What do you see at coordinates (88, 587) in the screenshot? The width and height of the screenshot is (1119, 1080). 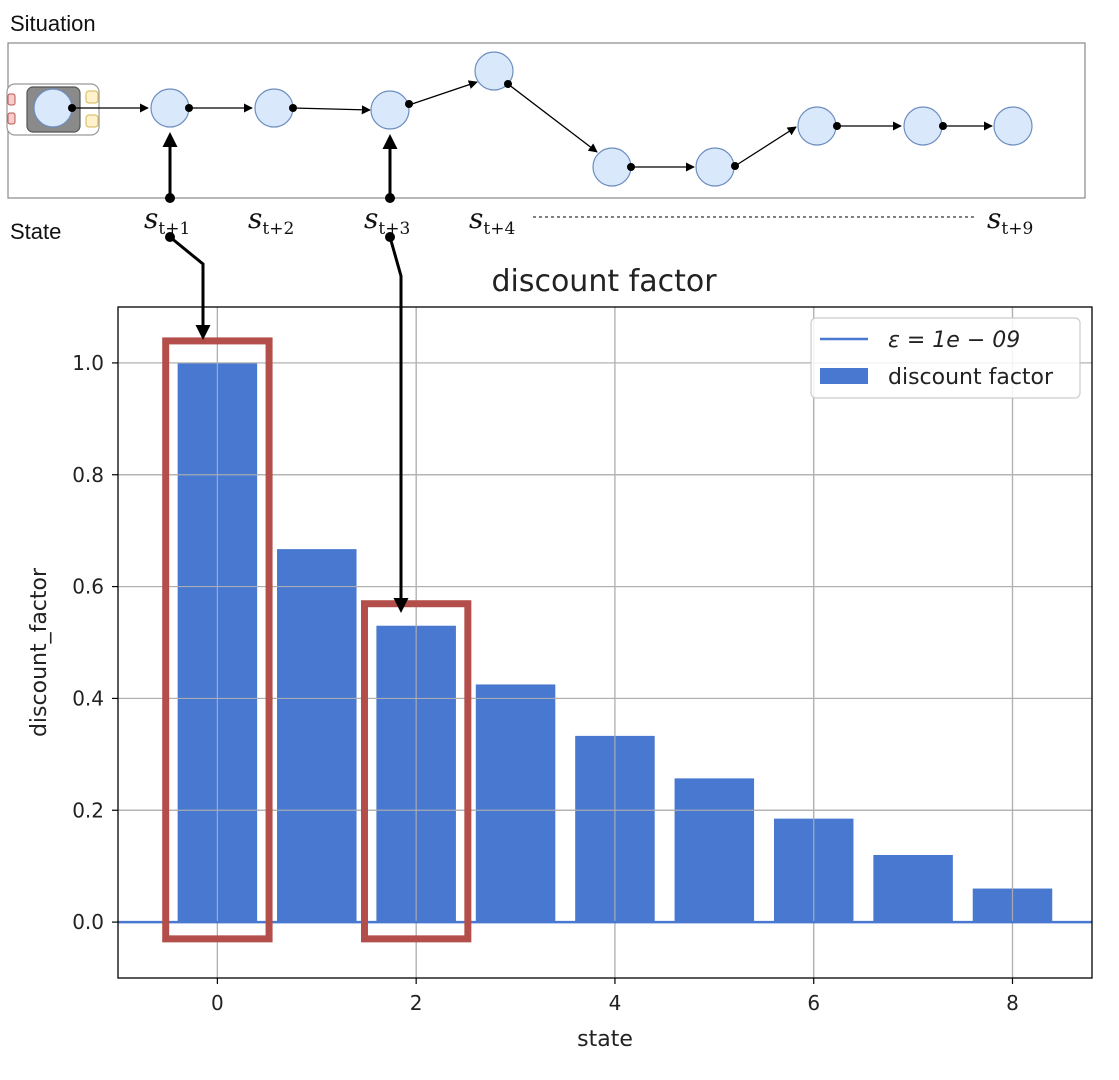 I see `y-tick-label: 0.6` at bounding box center [88, 587].